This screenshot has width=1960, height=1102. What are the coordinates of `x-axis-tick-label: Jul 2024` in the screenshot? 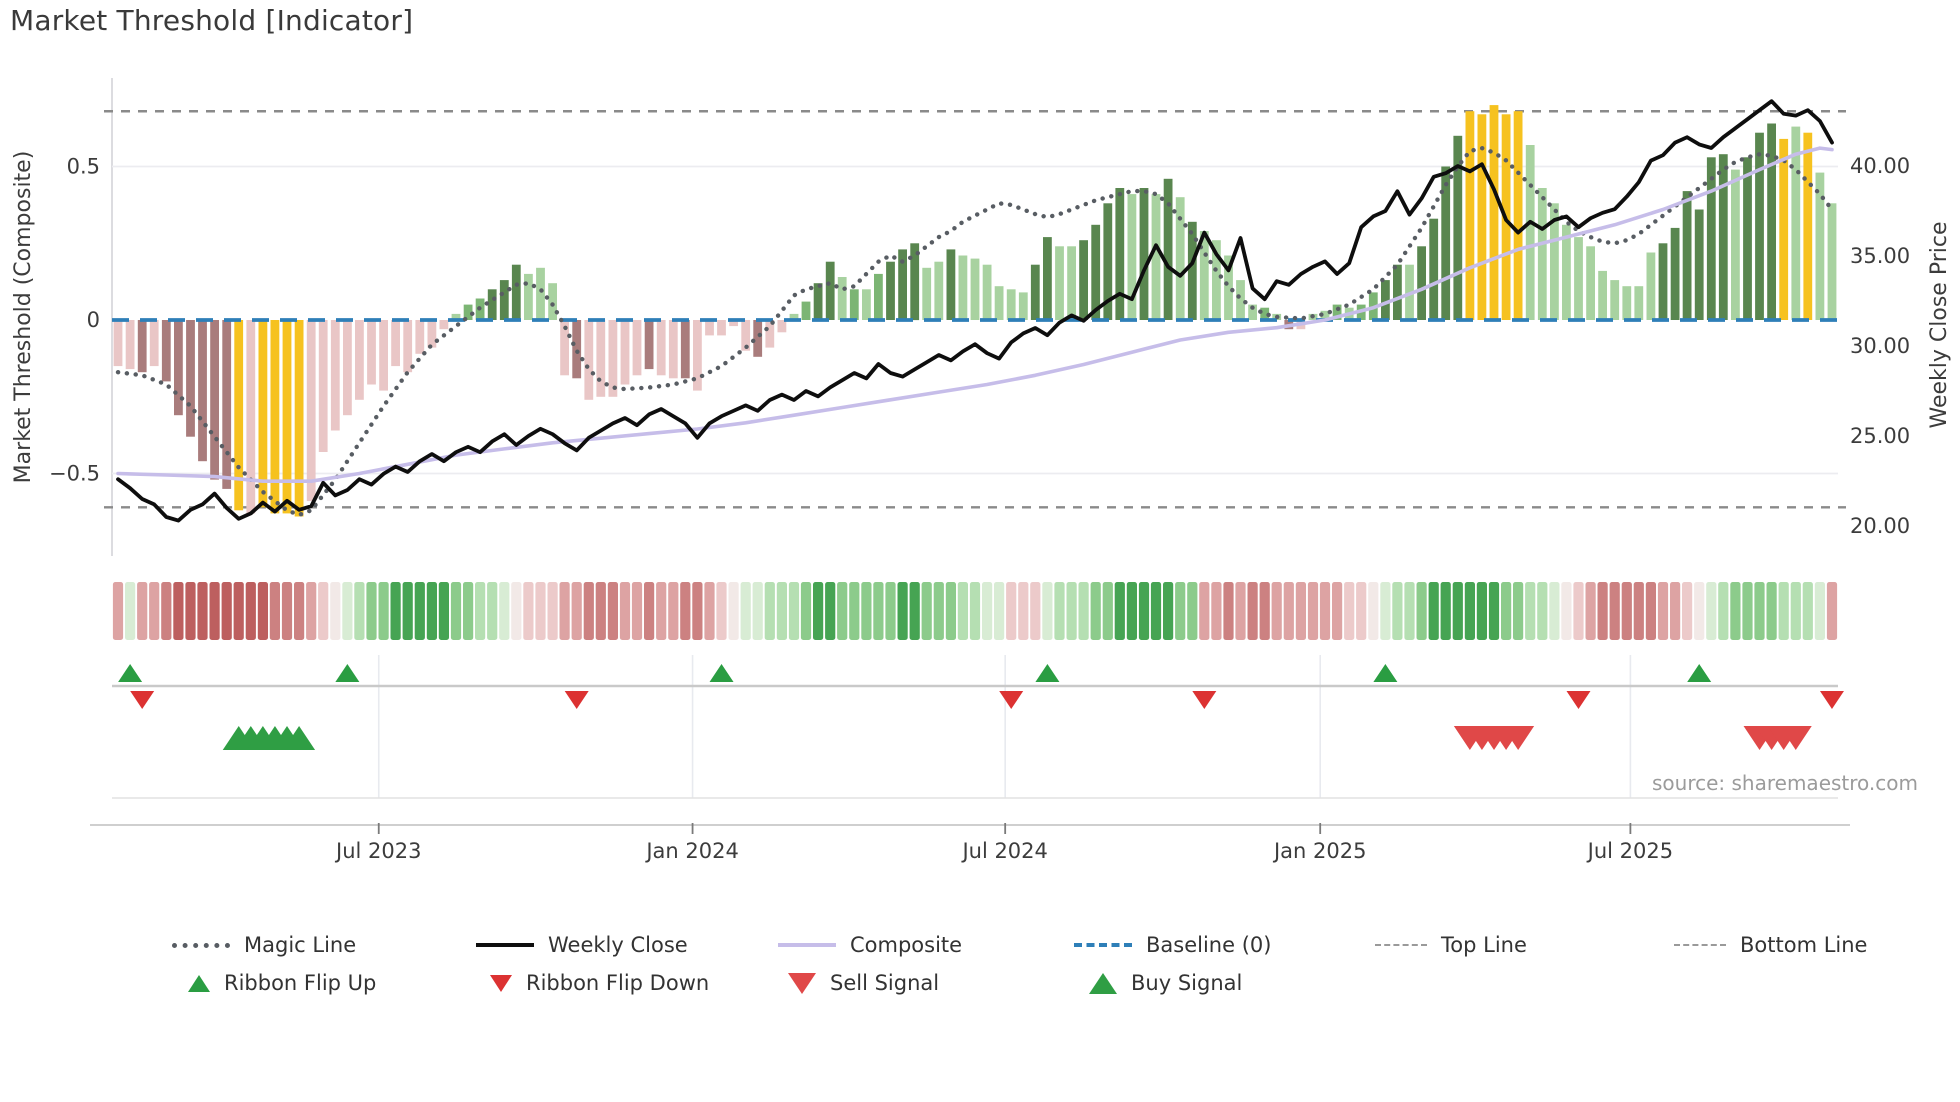 It's located at (1003, 851).